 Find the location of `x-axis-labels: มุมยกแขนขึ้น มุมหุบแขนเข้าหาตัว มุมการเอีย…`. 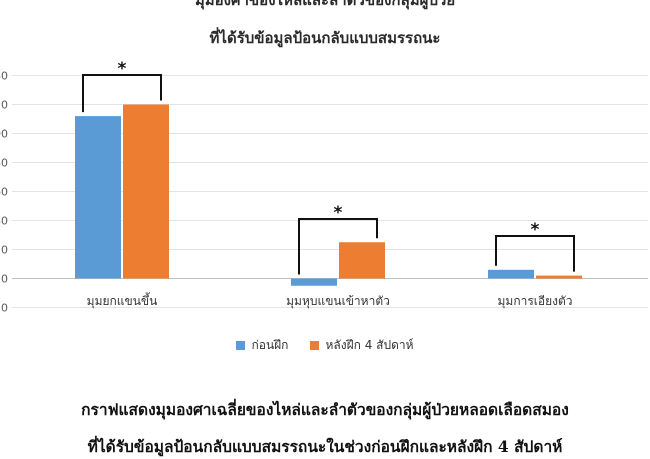

x-axis-labels: มุมยกแขนขึ้น มุมหุบแขนเข้าหาตัว มุมการเอีย… is located at coordinates (330, 300).